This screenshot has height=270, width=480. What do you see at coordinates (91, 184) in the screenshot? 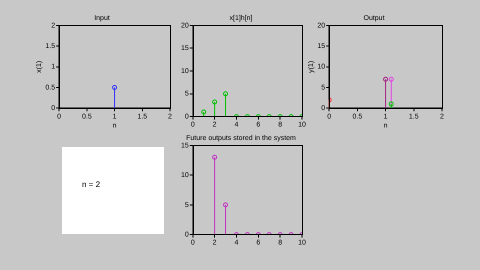
I see `text: n = 2` at bounding box center [91, 184].